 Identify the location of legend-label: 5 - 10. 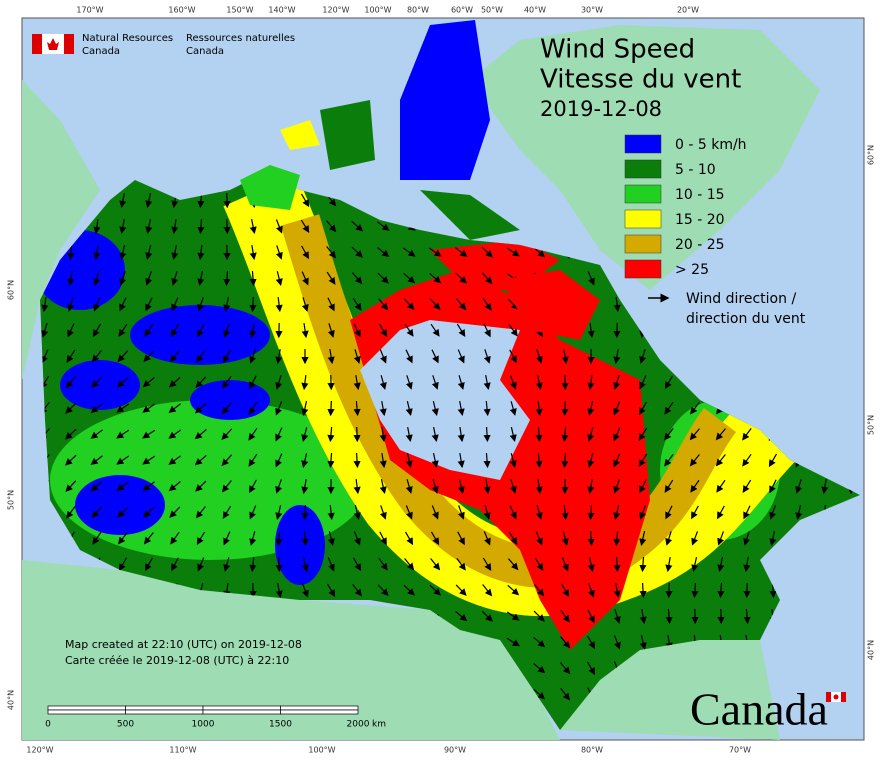
(695, 170).